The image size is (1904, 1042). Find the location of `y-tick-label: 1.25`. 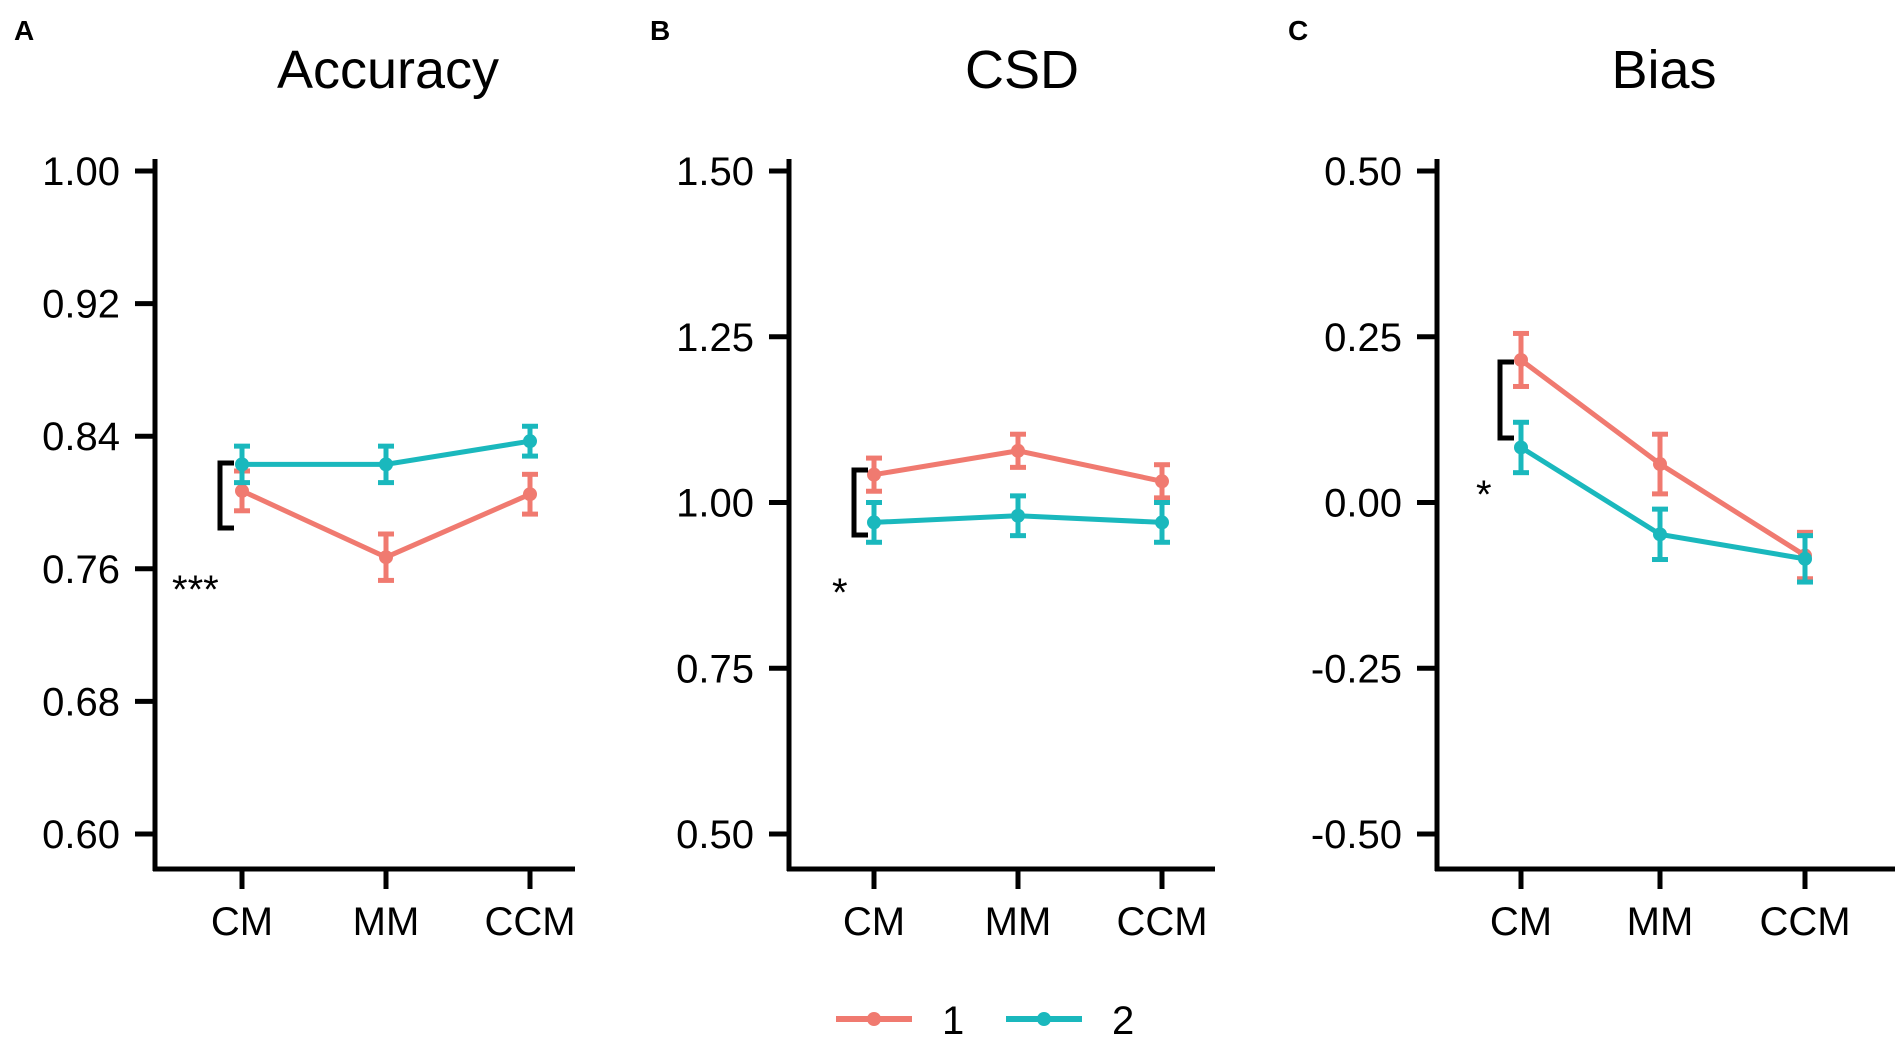

y-tick-label: 1.25 is located at coordinates (715, 338).